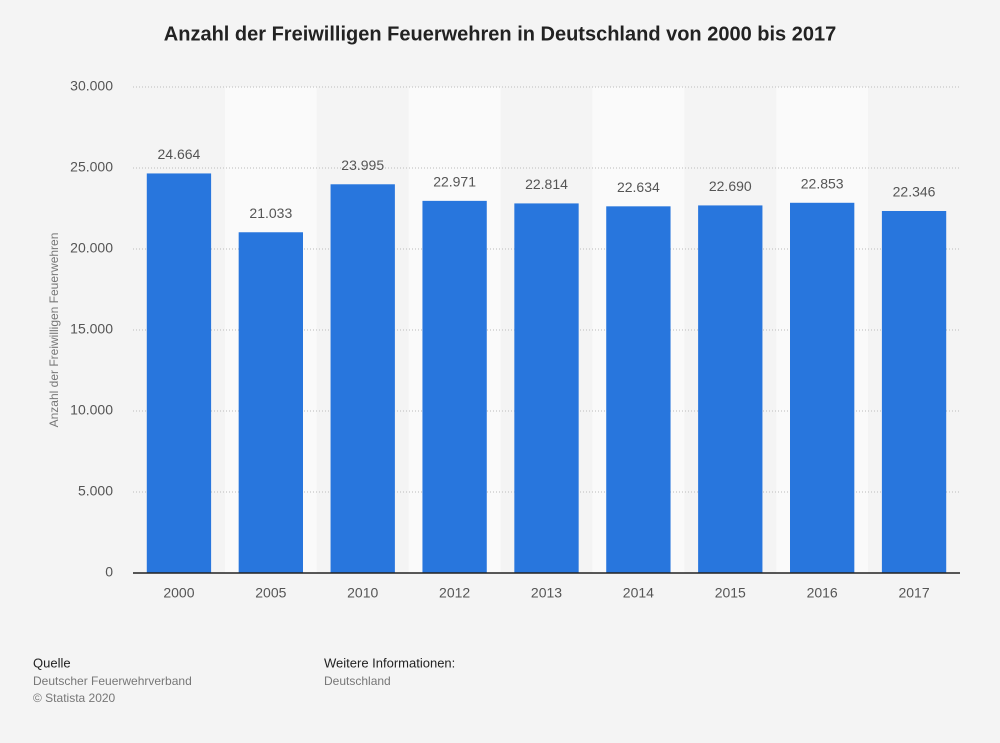 Image resolution: width=1000 pixels, height=743 pixels. What do you see at coordinates (730, 186) in the screenshot?
I see `value-label: 22.690` at bounding box center [730, 186].